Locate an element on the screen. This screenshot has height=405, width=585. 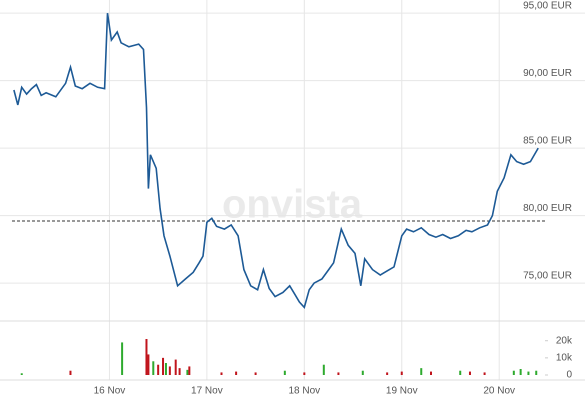
y-tick-label: 0 is located at coordinates (569, 375).